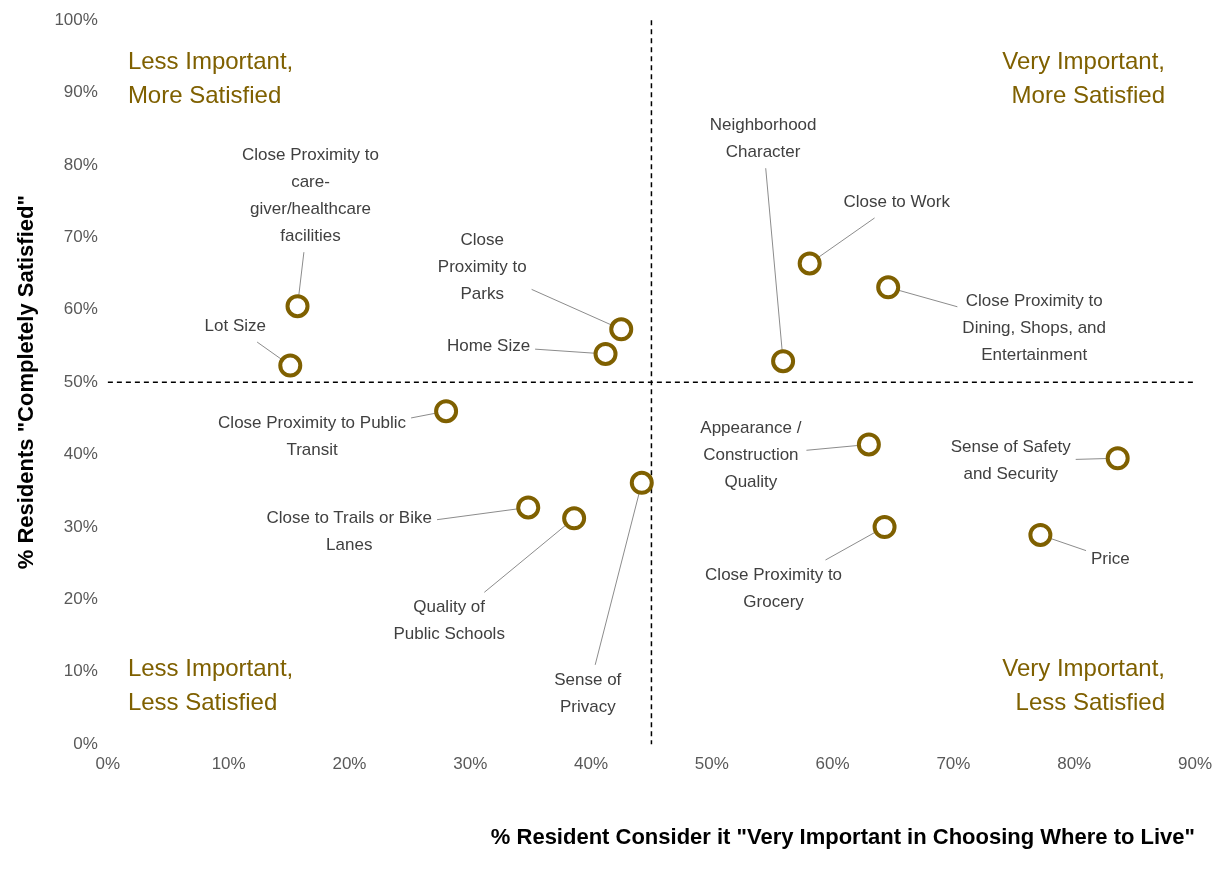 The image size is (1225, 875). I want to click on annotation: Close Proximity to Dining, Shops, and Entertainment, so click(1034, 328).